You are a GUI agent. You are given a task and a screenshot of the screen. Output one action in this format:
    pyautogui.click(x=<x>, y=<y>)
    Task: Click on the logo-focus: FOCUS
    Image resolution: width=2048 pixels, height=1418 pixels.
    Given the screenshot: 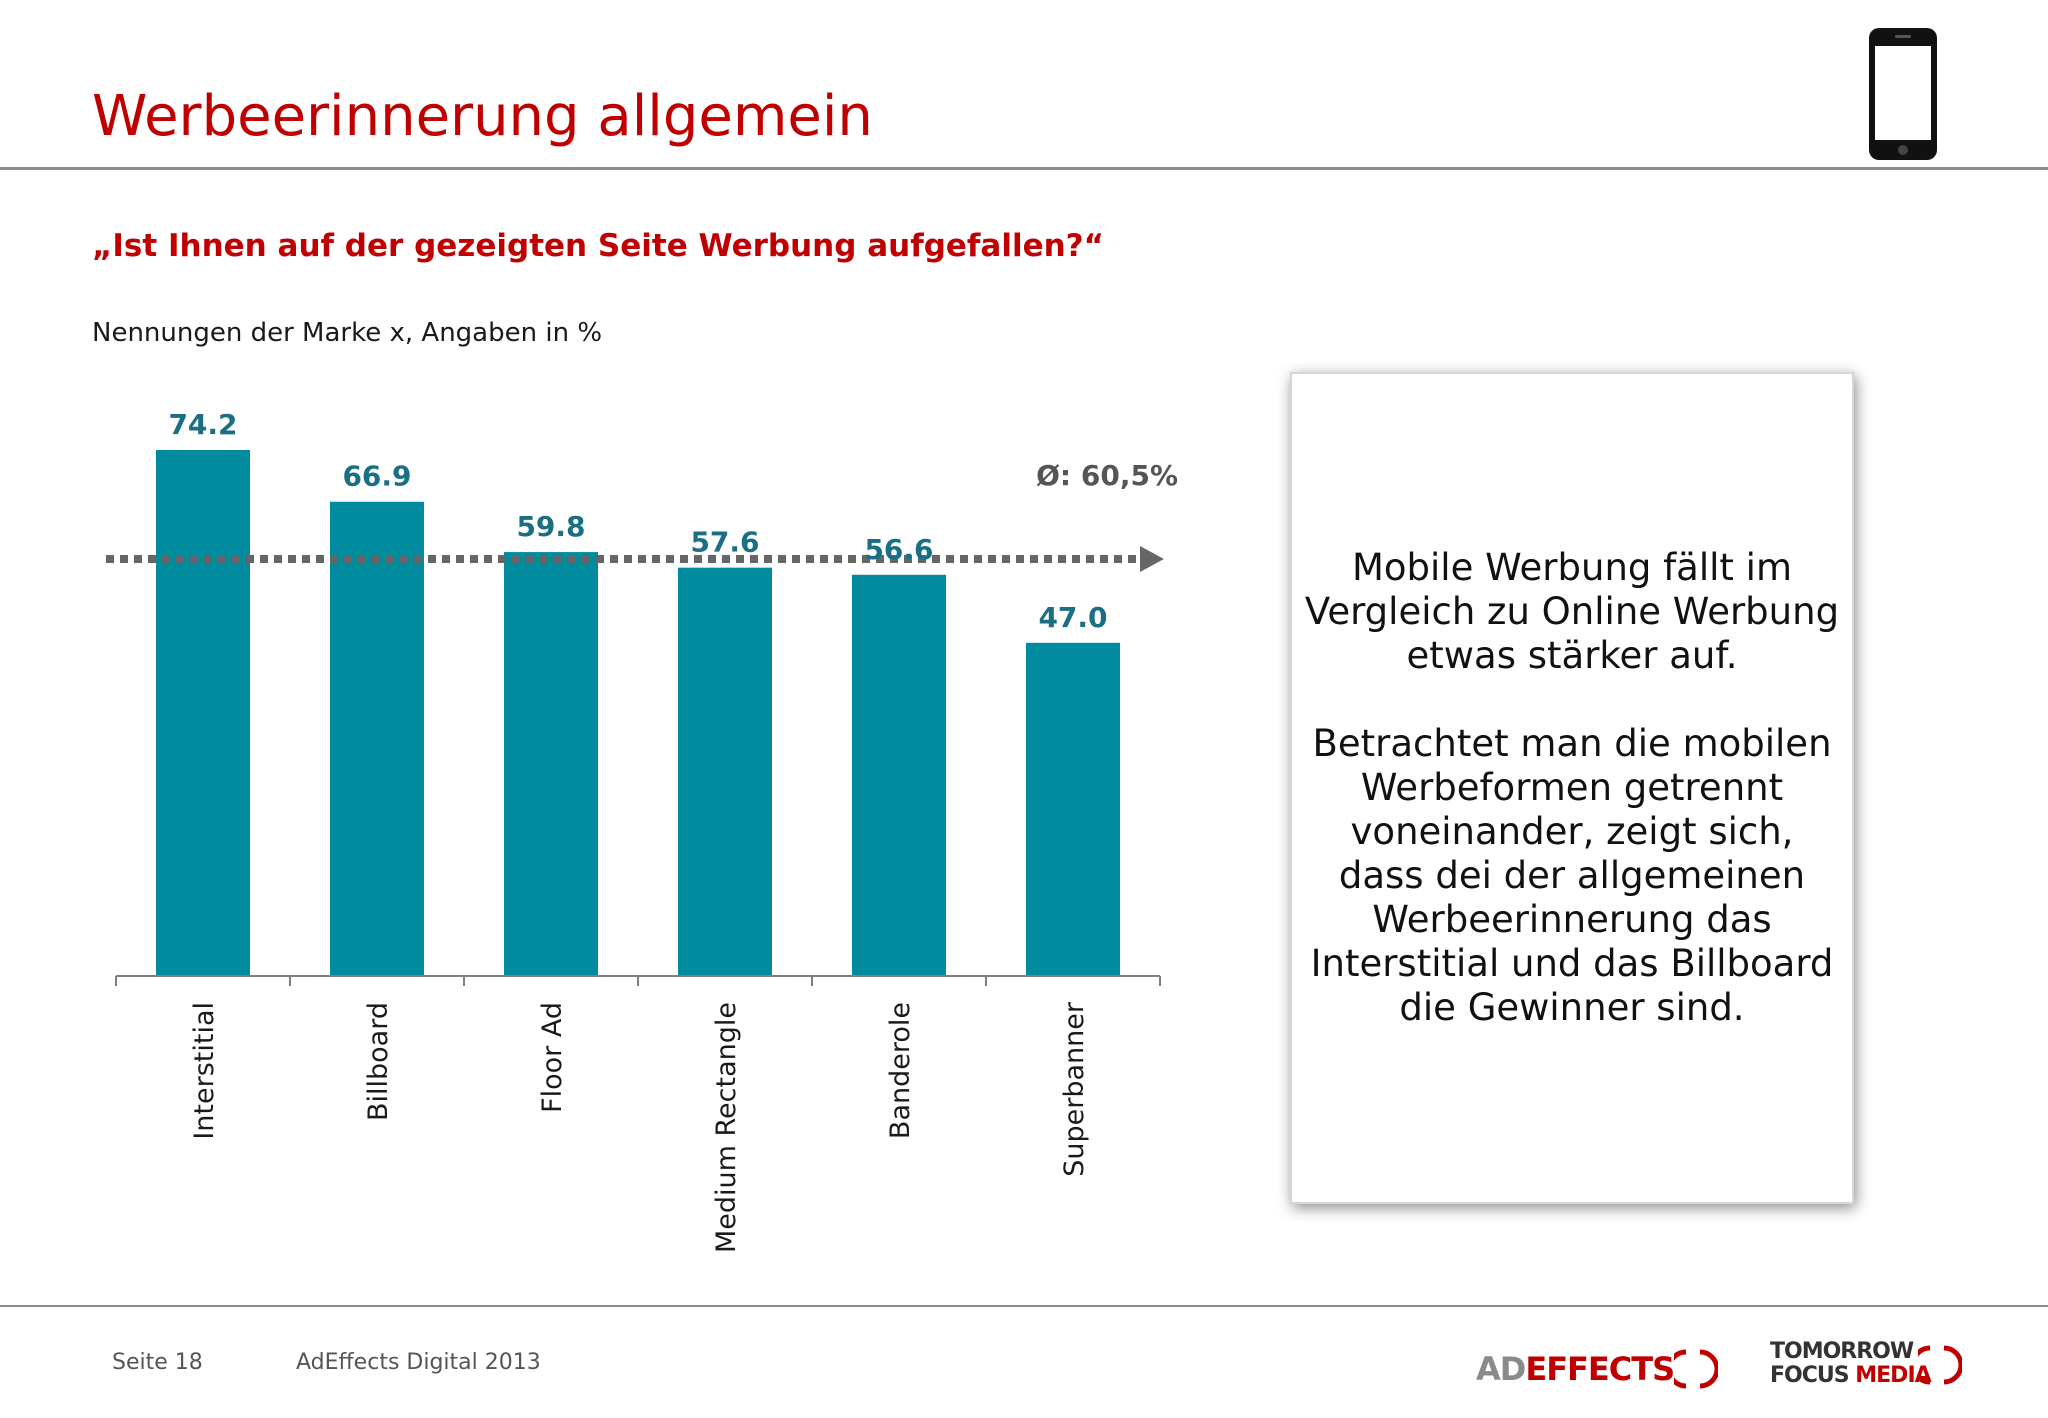 What is the action you would take?
    pyautogui.click(x=1810, y=1375)
    